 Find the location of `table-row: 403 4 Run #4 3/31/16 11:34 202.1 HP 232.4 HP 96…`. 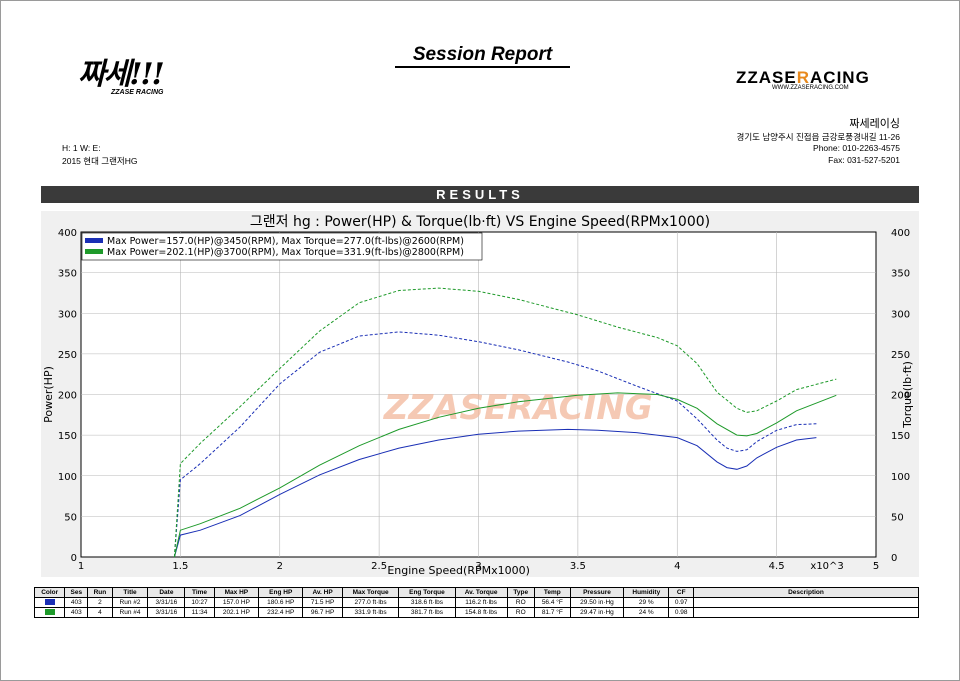

table-row: 403 4 Run #4 3/31/16 11:34 202.1 HP 232.4 HP 96… is located at coordinates (476, 612).